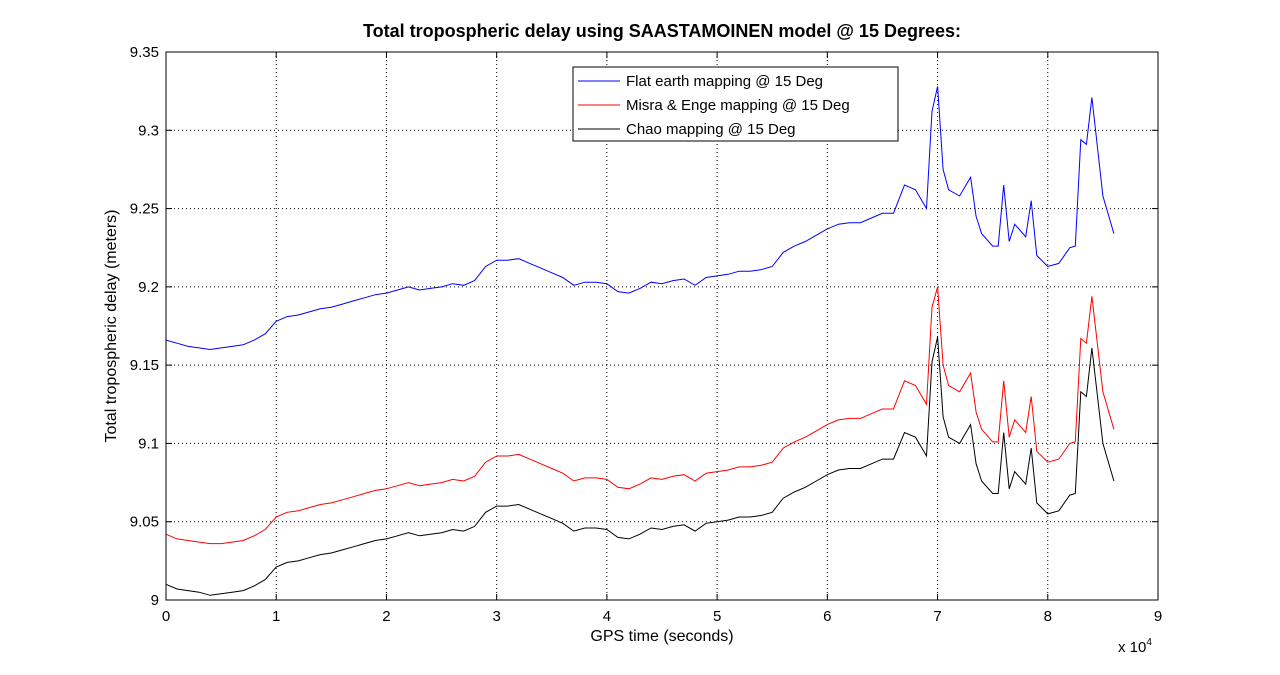 This screenshot has width=1280, height=675. I want to click on y-tick-label: 9.2, so click(148, 287).